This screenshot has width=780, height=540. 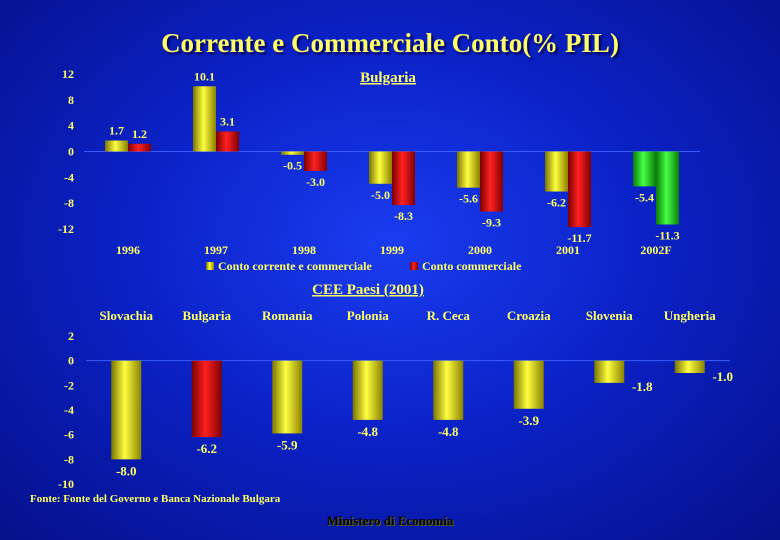 I want to click on category-label: Bulgaria, so click(x=207, y=315).